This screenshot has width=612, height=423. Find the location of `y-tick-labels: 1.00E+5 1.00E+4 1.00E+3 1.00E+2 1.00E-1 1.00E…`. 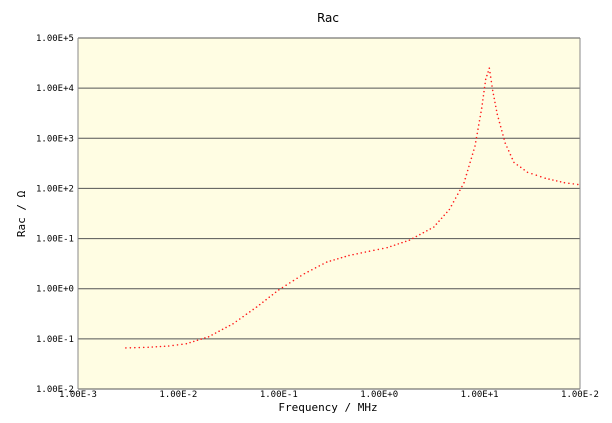

y-tick-labels: 1.00E+5 1.00E+4 1.00E+3 1.00E+2 1.00E-1 1.00E… is located at coordinates (55, 214).